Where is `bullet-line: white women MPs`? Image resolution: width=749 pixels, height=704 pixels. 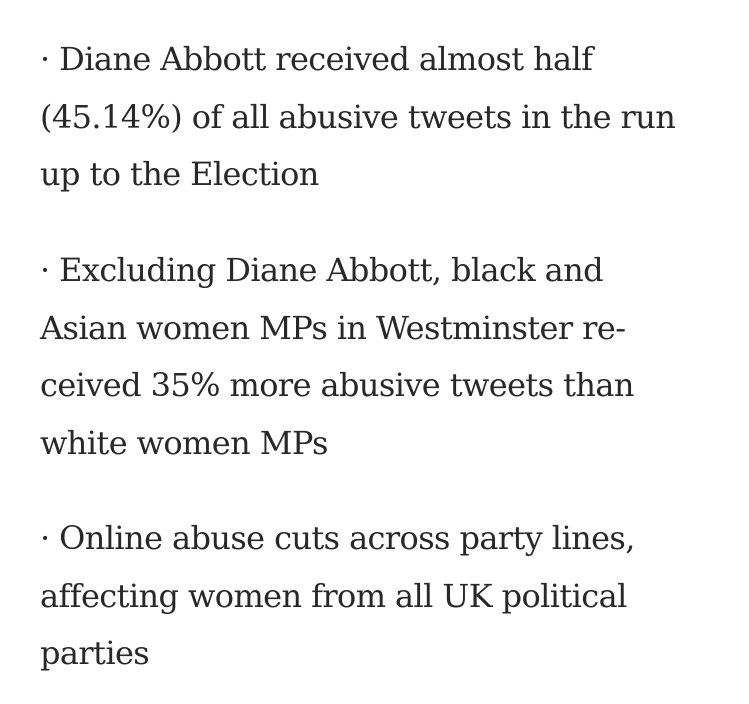 bullet-line: white women MPs is located at coordinates (184, 442).